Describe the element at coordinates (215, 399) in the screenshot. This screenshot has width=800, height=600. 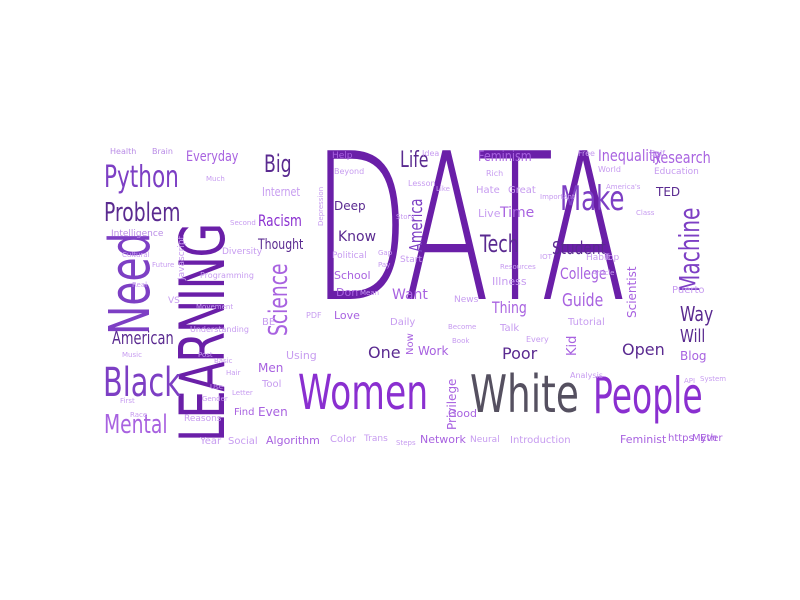
I see `word-gender: Gender` at that location.